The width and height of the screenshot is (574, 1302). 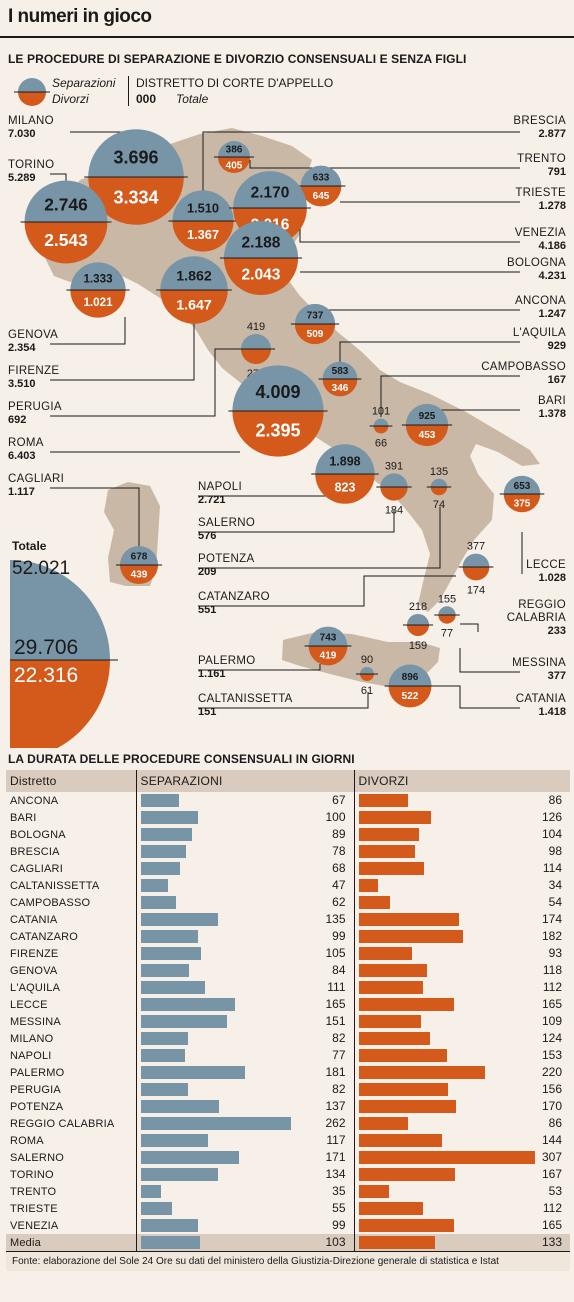 What do you see at coordinates (288, 1174) in the screenshot?
I see `table-row: TORINO 134 167` at bounding box center [288, 1174].